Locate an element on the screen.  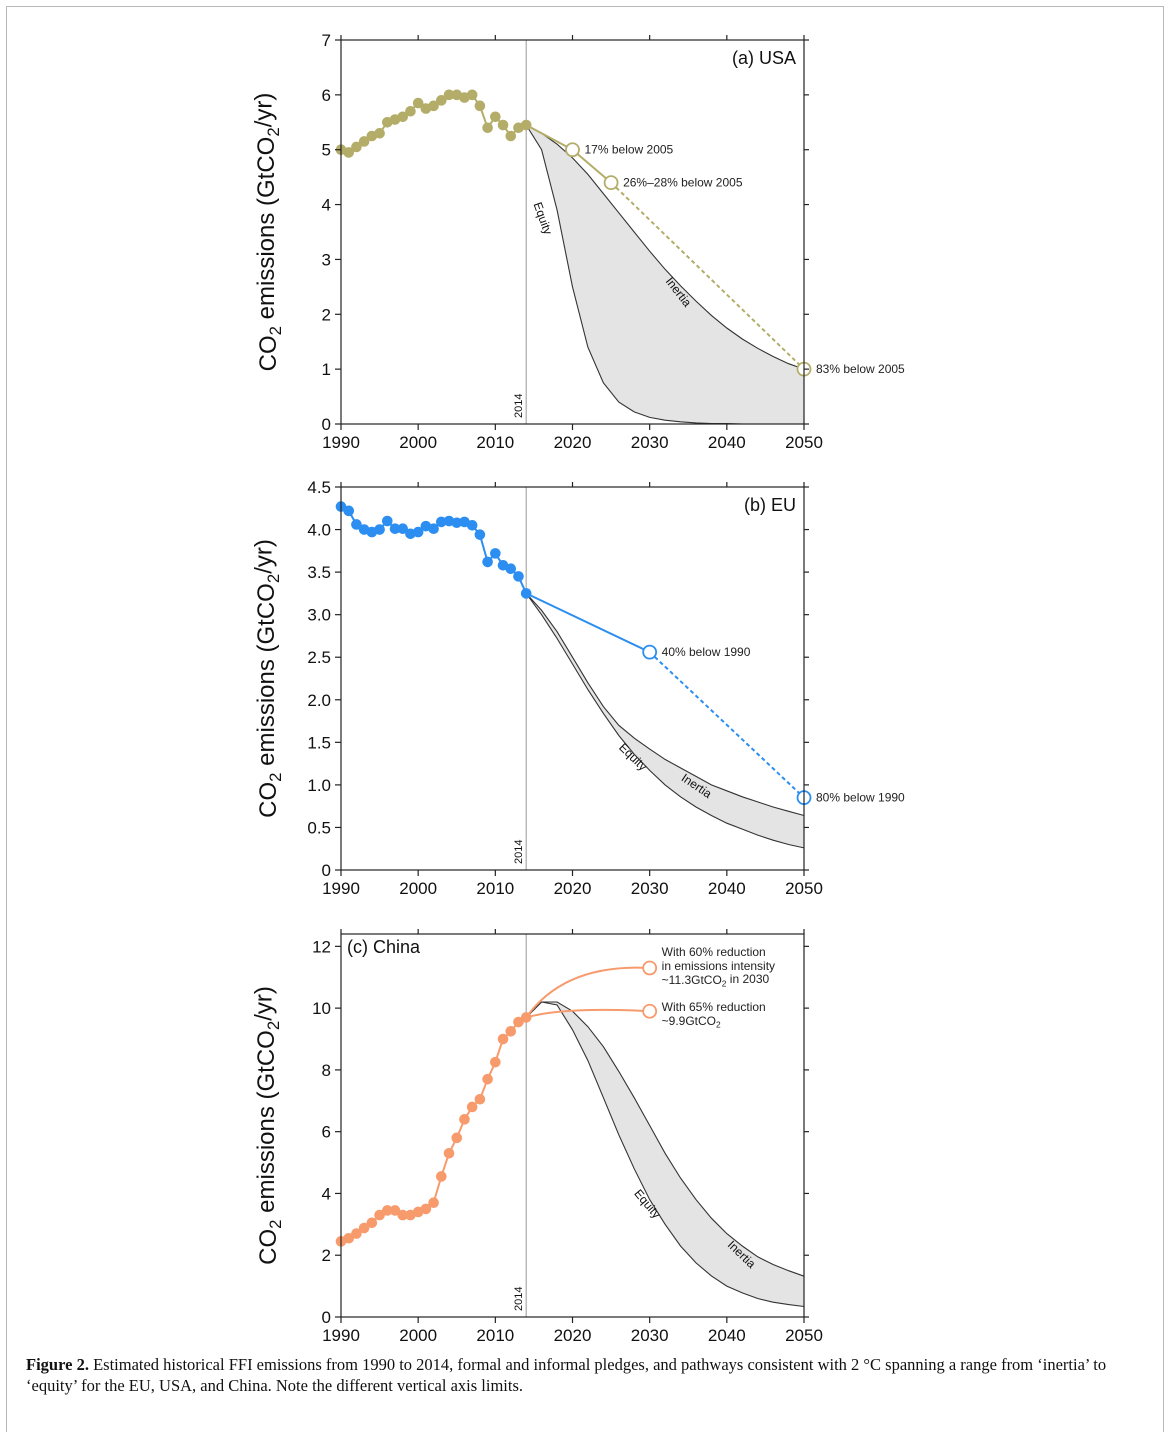
panel-label: (a) USA is located at coordinates (764, 58).